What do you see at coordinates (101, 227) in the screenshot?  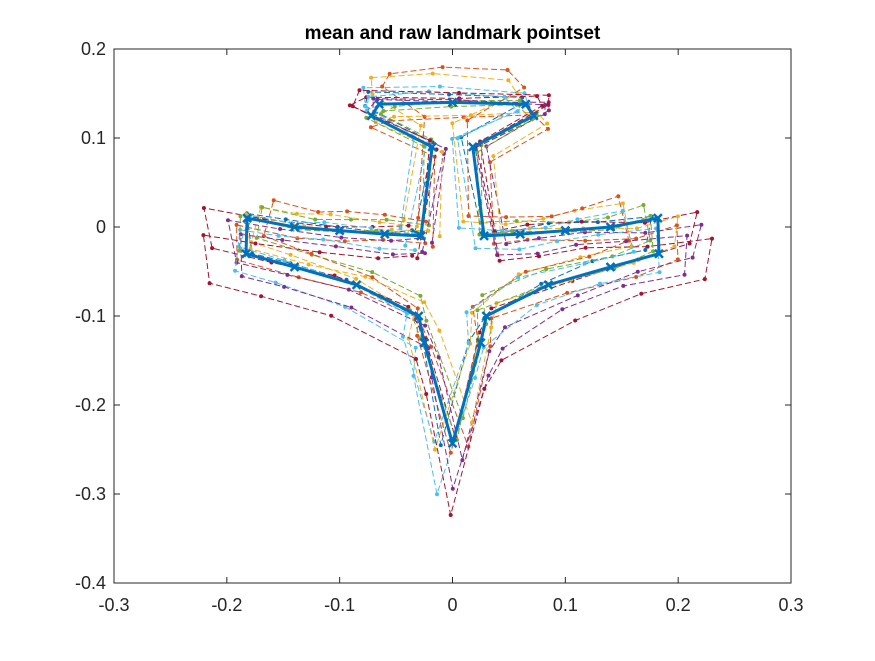 I see `y-tick-label: 0` at bounding box center [101, 227].